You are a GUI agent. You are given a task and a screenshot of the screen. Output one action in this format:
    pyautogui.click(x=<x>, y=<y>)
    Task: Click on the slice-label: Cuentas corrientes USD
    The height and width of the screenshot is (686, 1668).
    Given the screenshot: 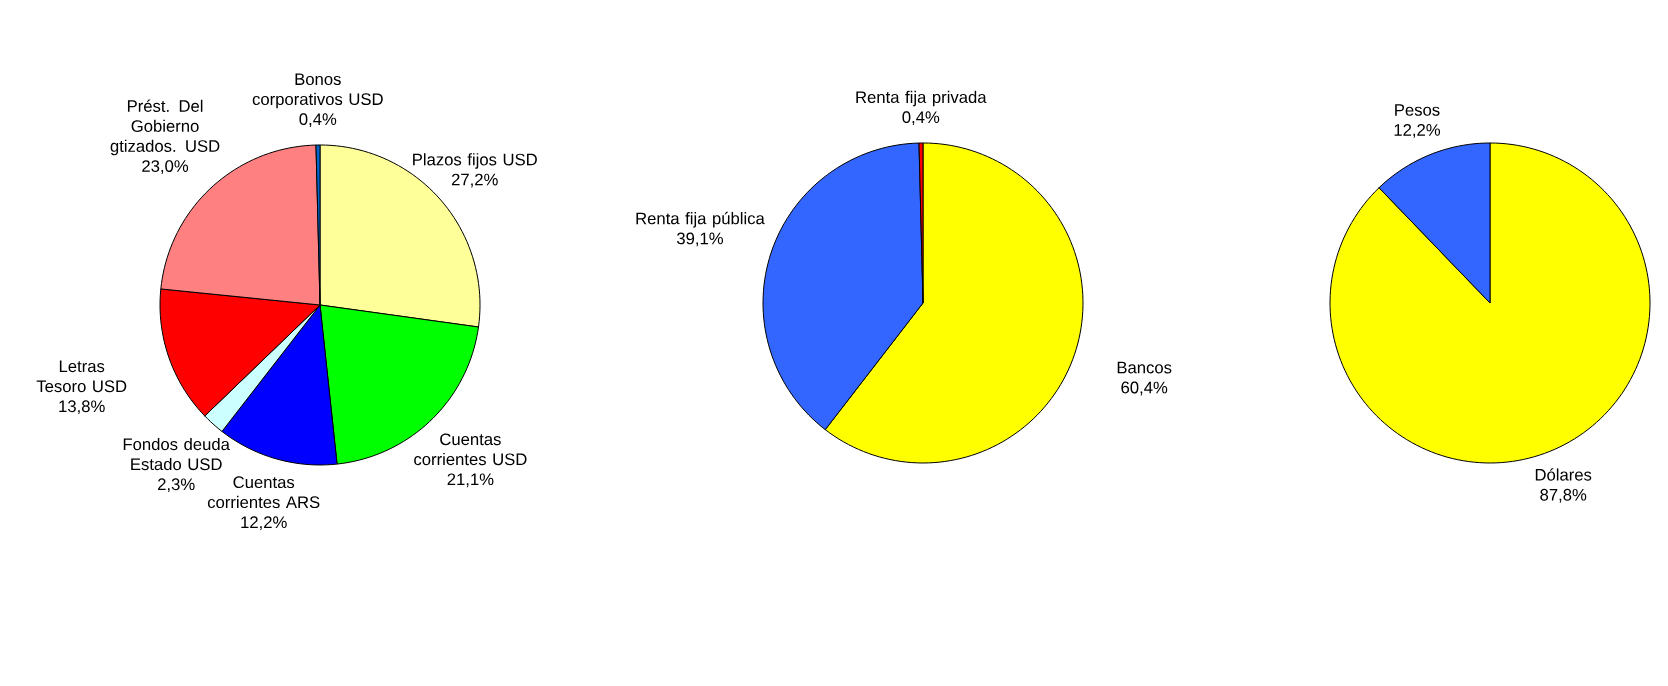 What is the action you would take?
    pyautogui.click(x=470, y=449)
    